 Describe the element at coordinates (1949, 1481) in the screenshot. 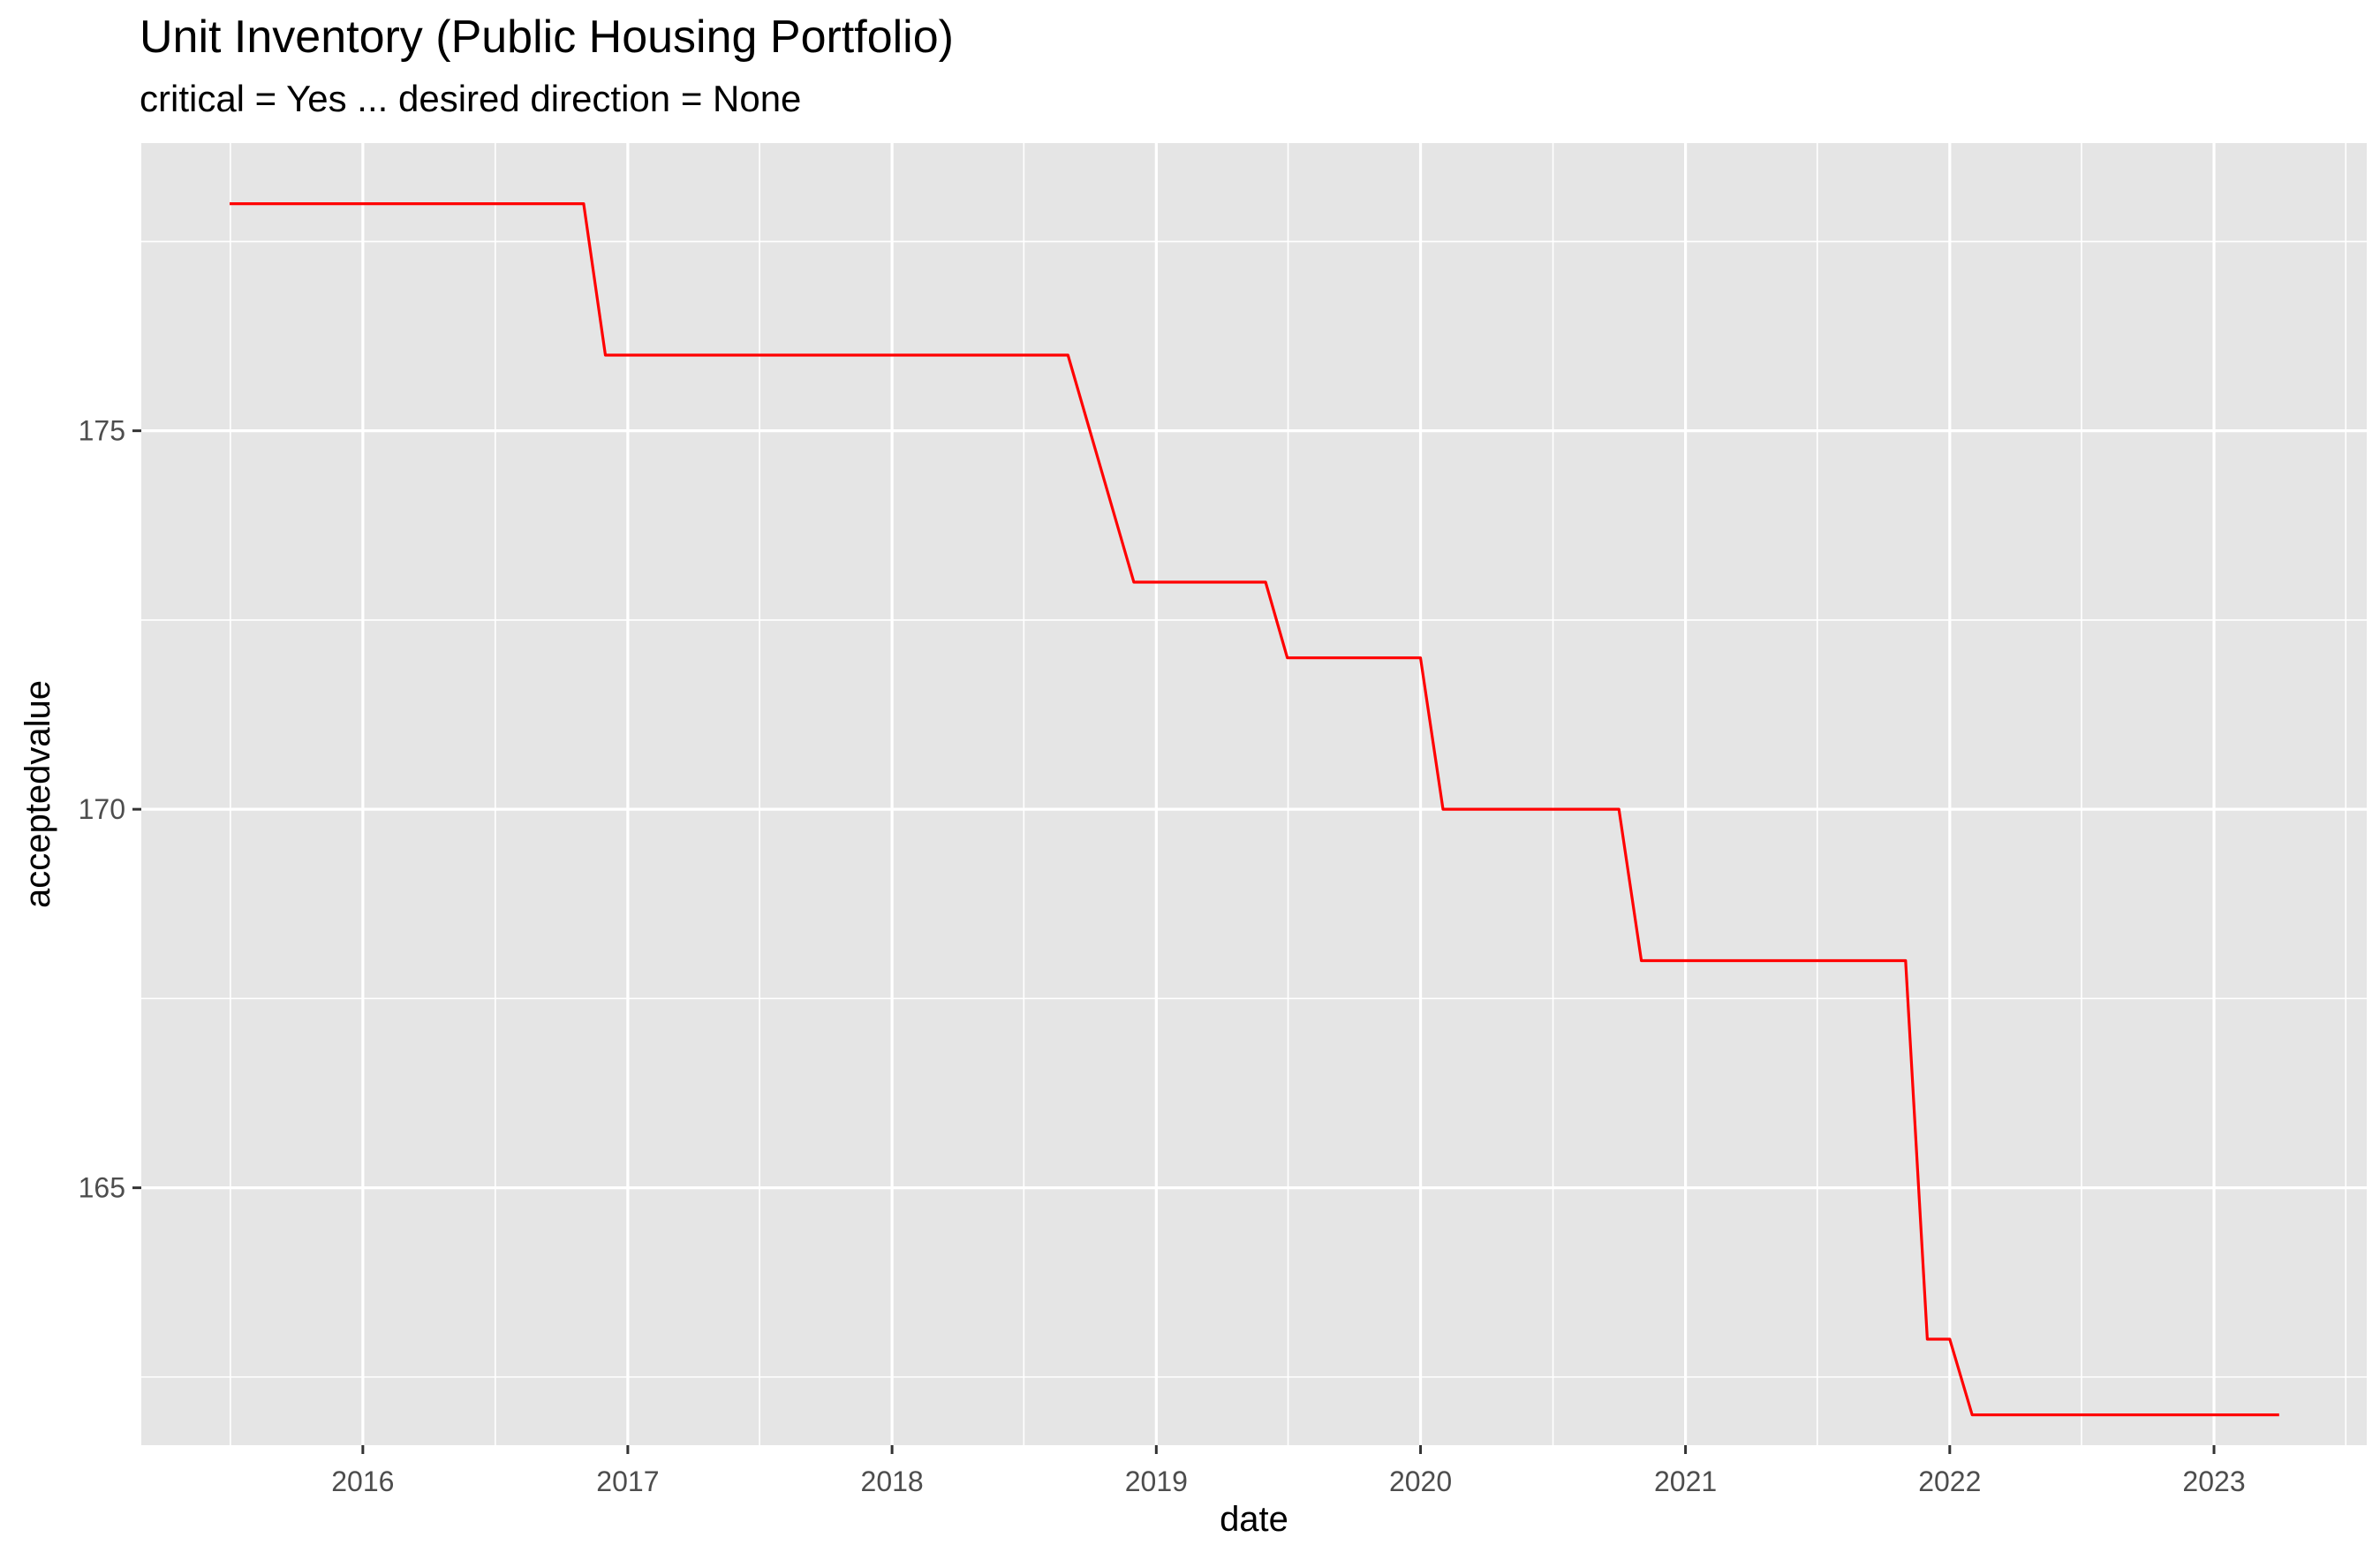

I see `x-tick-label: 2022` at that location.